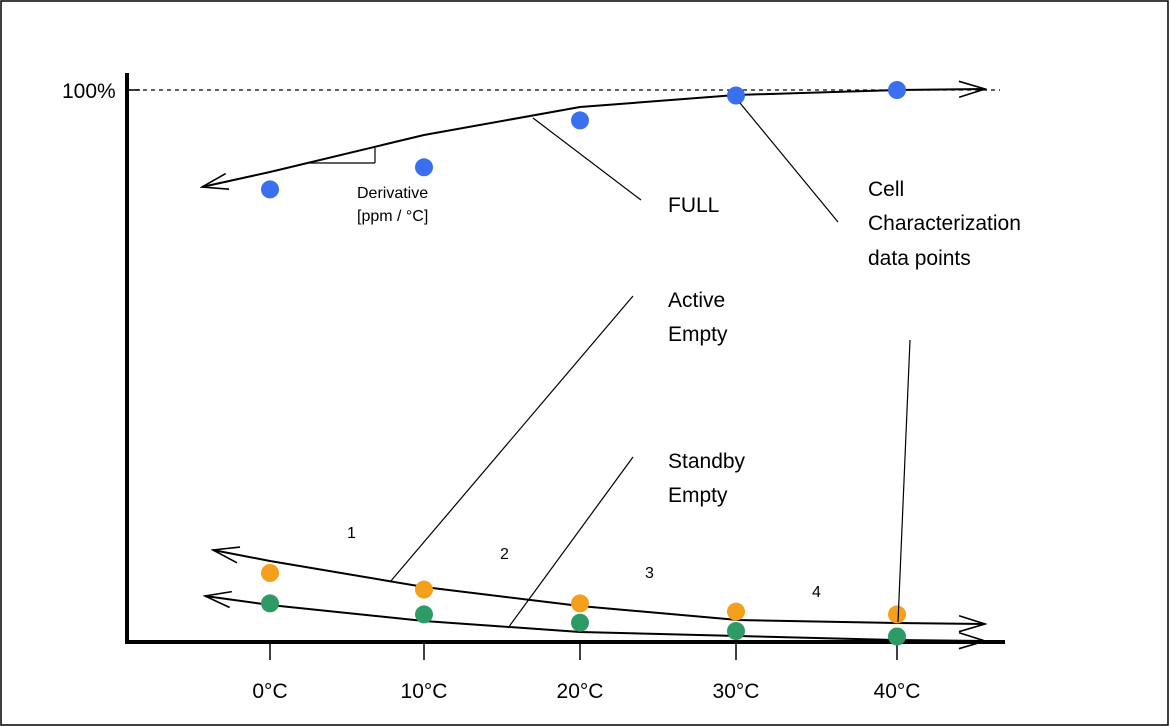 This screenshot has height=726, width=1169. Describe the element at coordinates (693, 205) in the screenshot. I see `full-label: FULL` at that location.